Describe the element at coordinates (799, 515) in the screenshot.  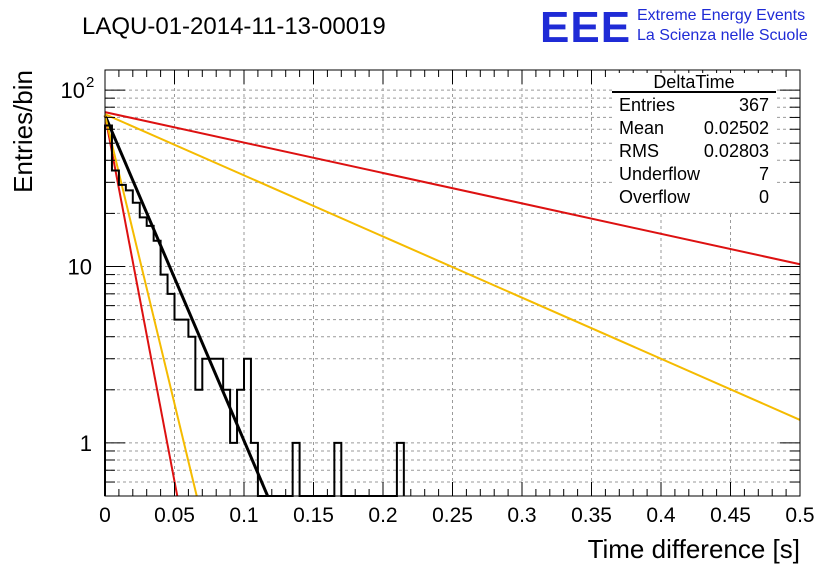
I see `x-tick-label: 0.5` at that location.